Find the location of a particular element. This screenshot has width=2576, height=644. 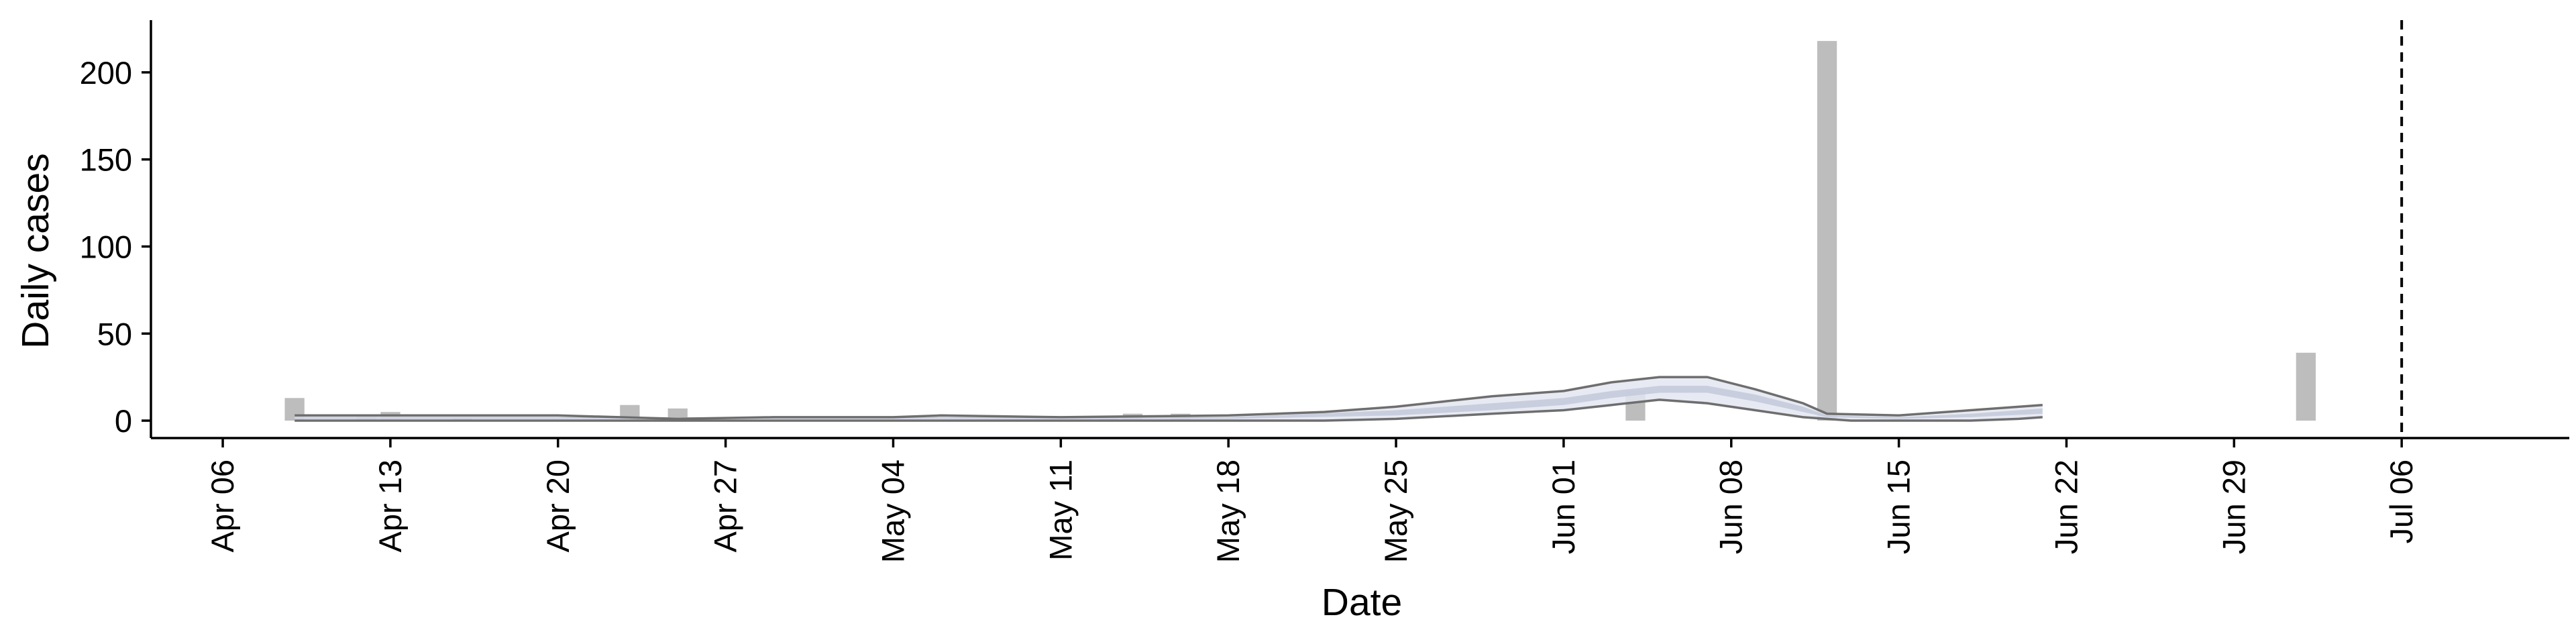

x-tick-label: May 11 is located at coordinates (1060, 510).